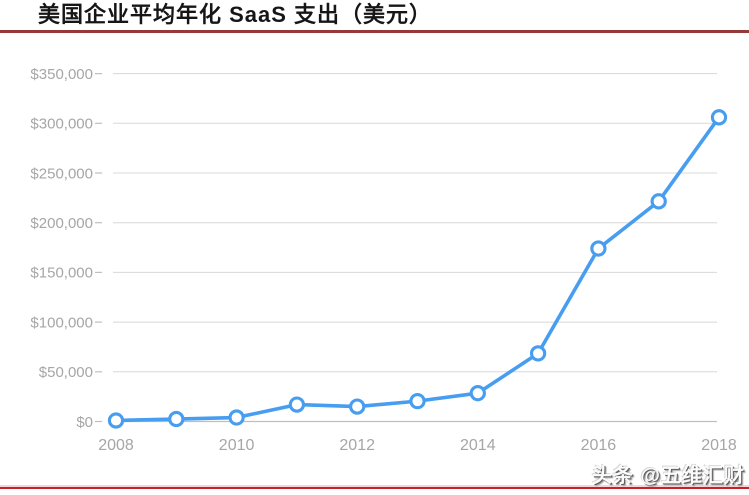 Image resolution: width=749 pixels, height=495 pixels. Describe the element at coordinates (66, 372) in the screenshot. I see `y-tick-label: $50,000` at that location.